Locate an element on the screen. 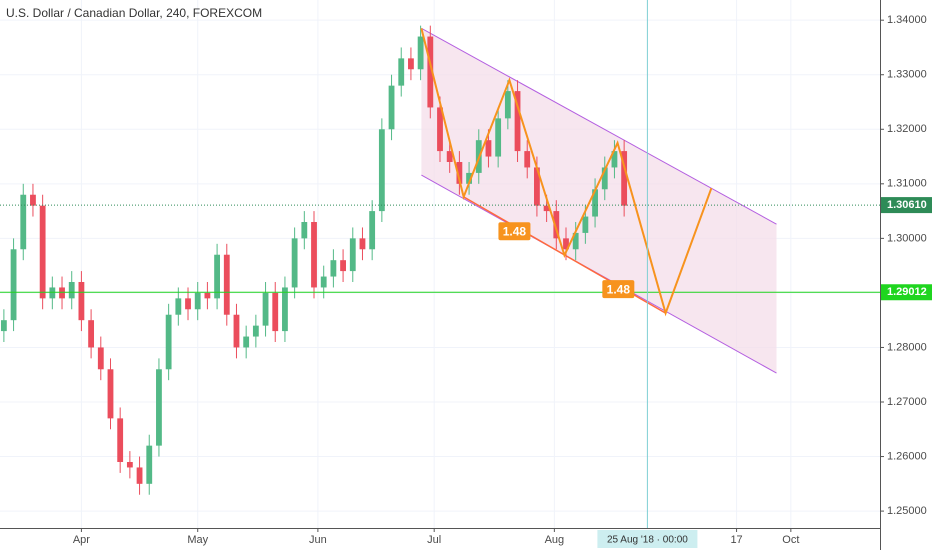  y-tick-label: 1.34000 is located at coordinates (907, 20).